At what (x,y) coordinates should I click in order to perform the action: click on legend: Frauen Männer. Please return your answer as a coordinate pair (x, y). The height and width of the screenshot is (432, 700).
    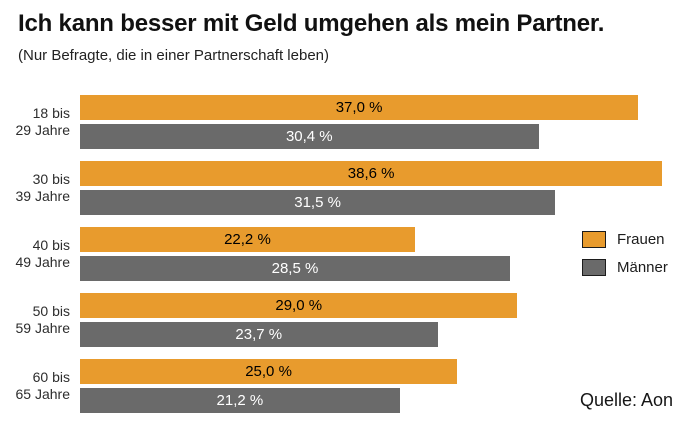
    Looking at the image, I should click on (625, 259).